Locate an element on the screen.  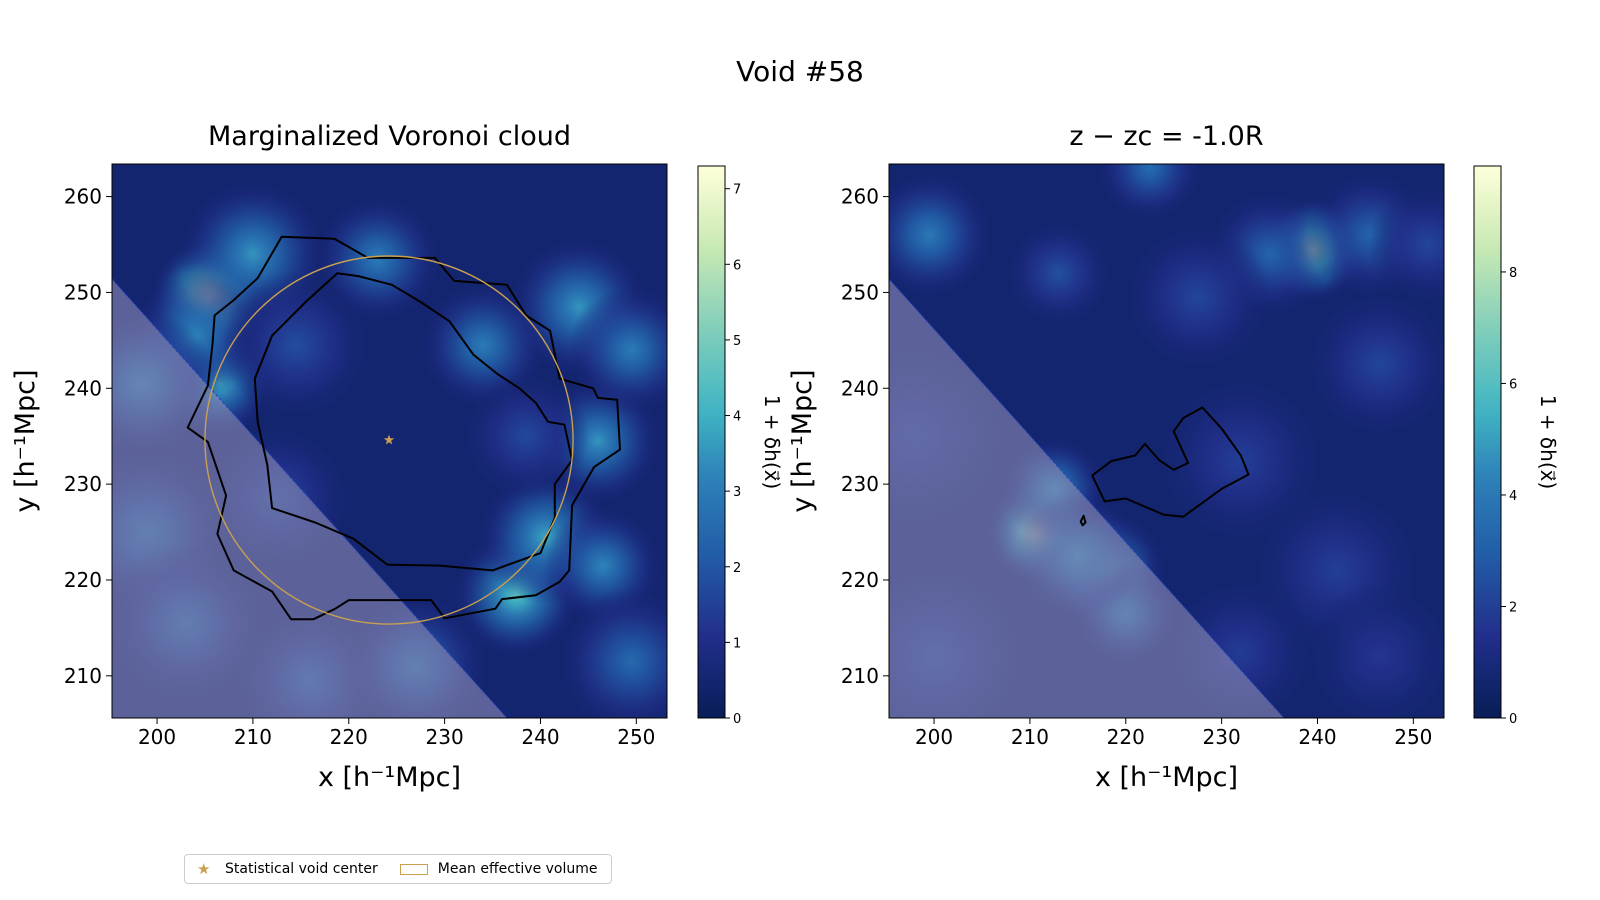
legend-item-void-center: ★ Statistical void center is located at coordinates (287, 869).